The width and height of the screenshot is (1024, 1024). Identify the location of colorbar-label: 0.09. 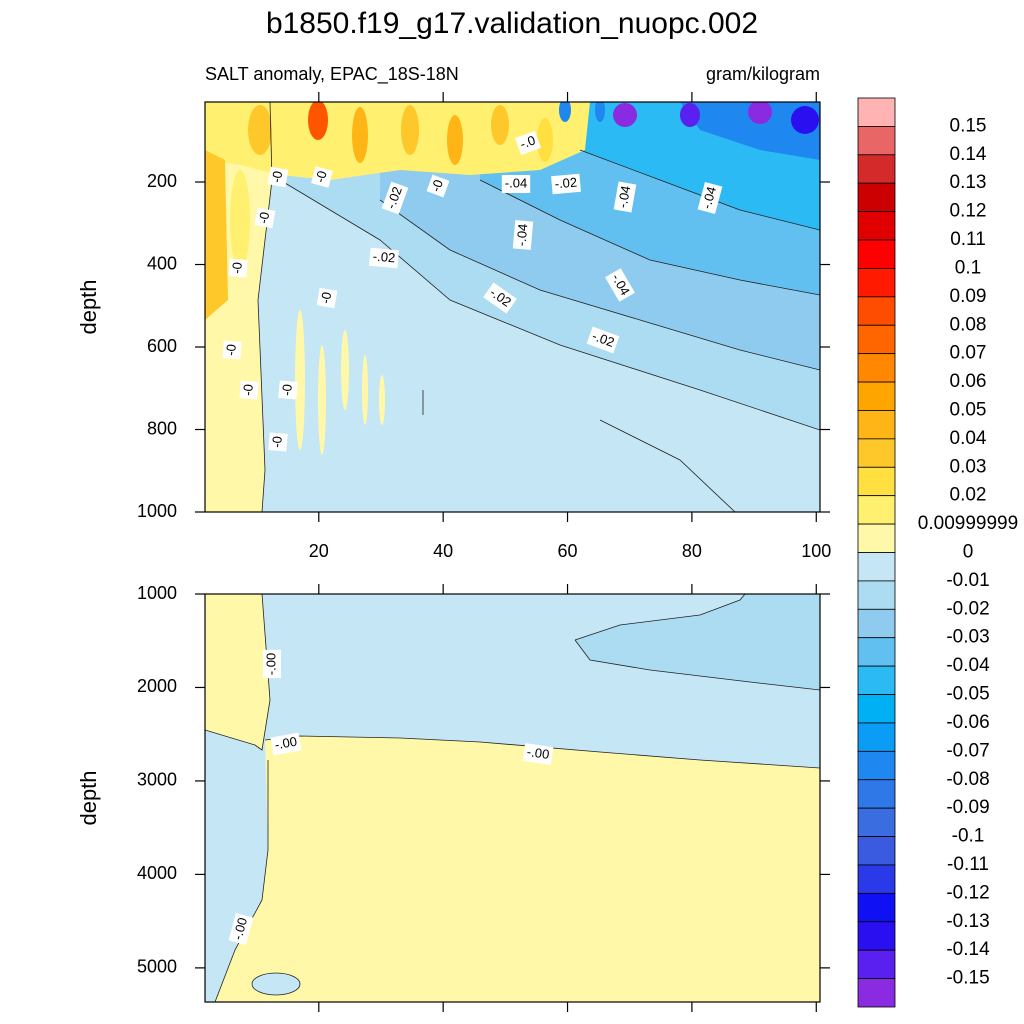
(968, 296).